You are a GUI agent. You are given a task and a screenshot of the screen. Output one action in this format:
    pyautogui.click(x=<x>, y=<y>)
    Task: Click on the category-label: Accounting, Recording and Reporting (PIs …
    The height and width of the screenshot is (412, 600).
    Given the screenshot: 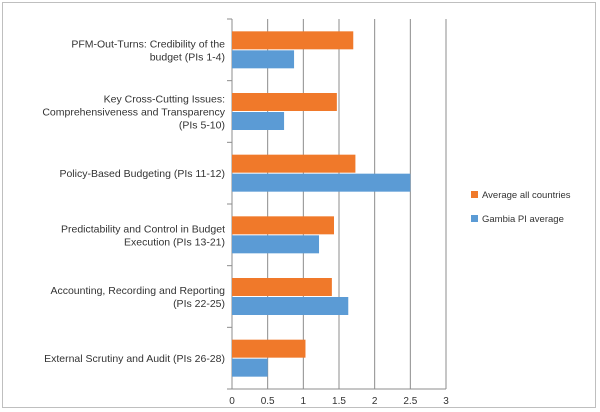 What is the action you would take?
    pyautogui.click(x=137, y=297)
    